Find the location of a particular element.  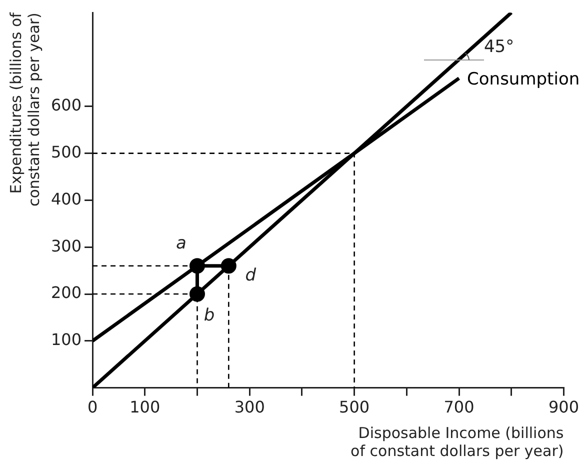

x-tick-label: 100 is located at coordinates (145, 407).